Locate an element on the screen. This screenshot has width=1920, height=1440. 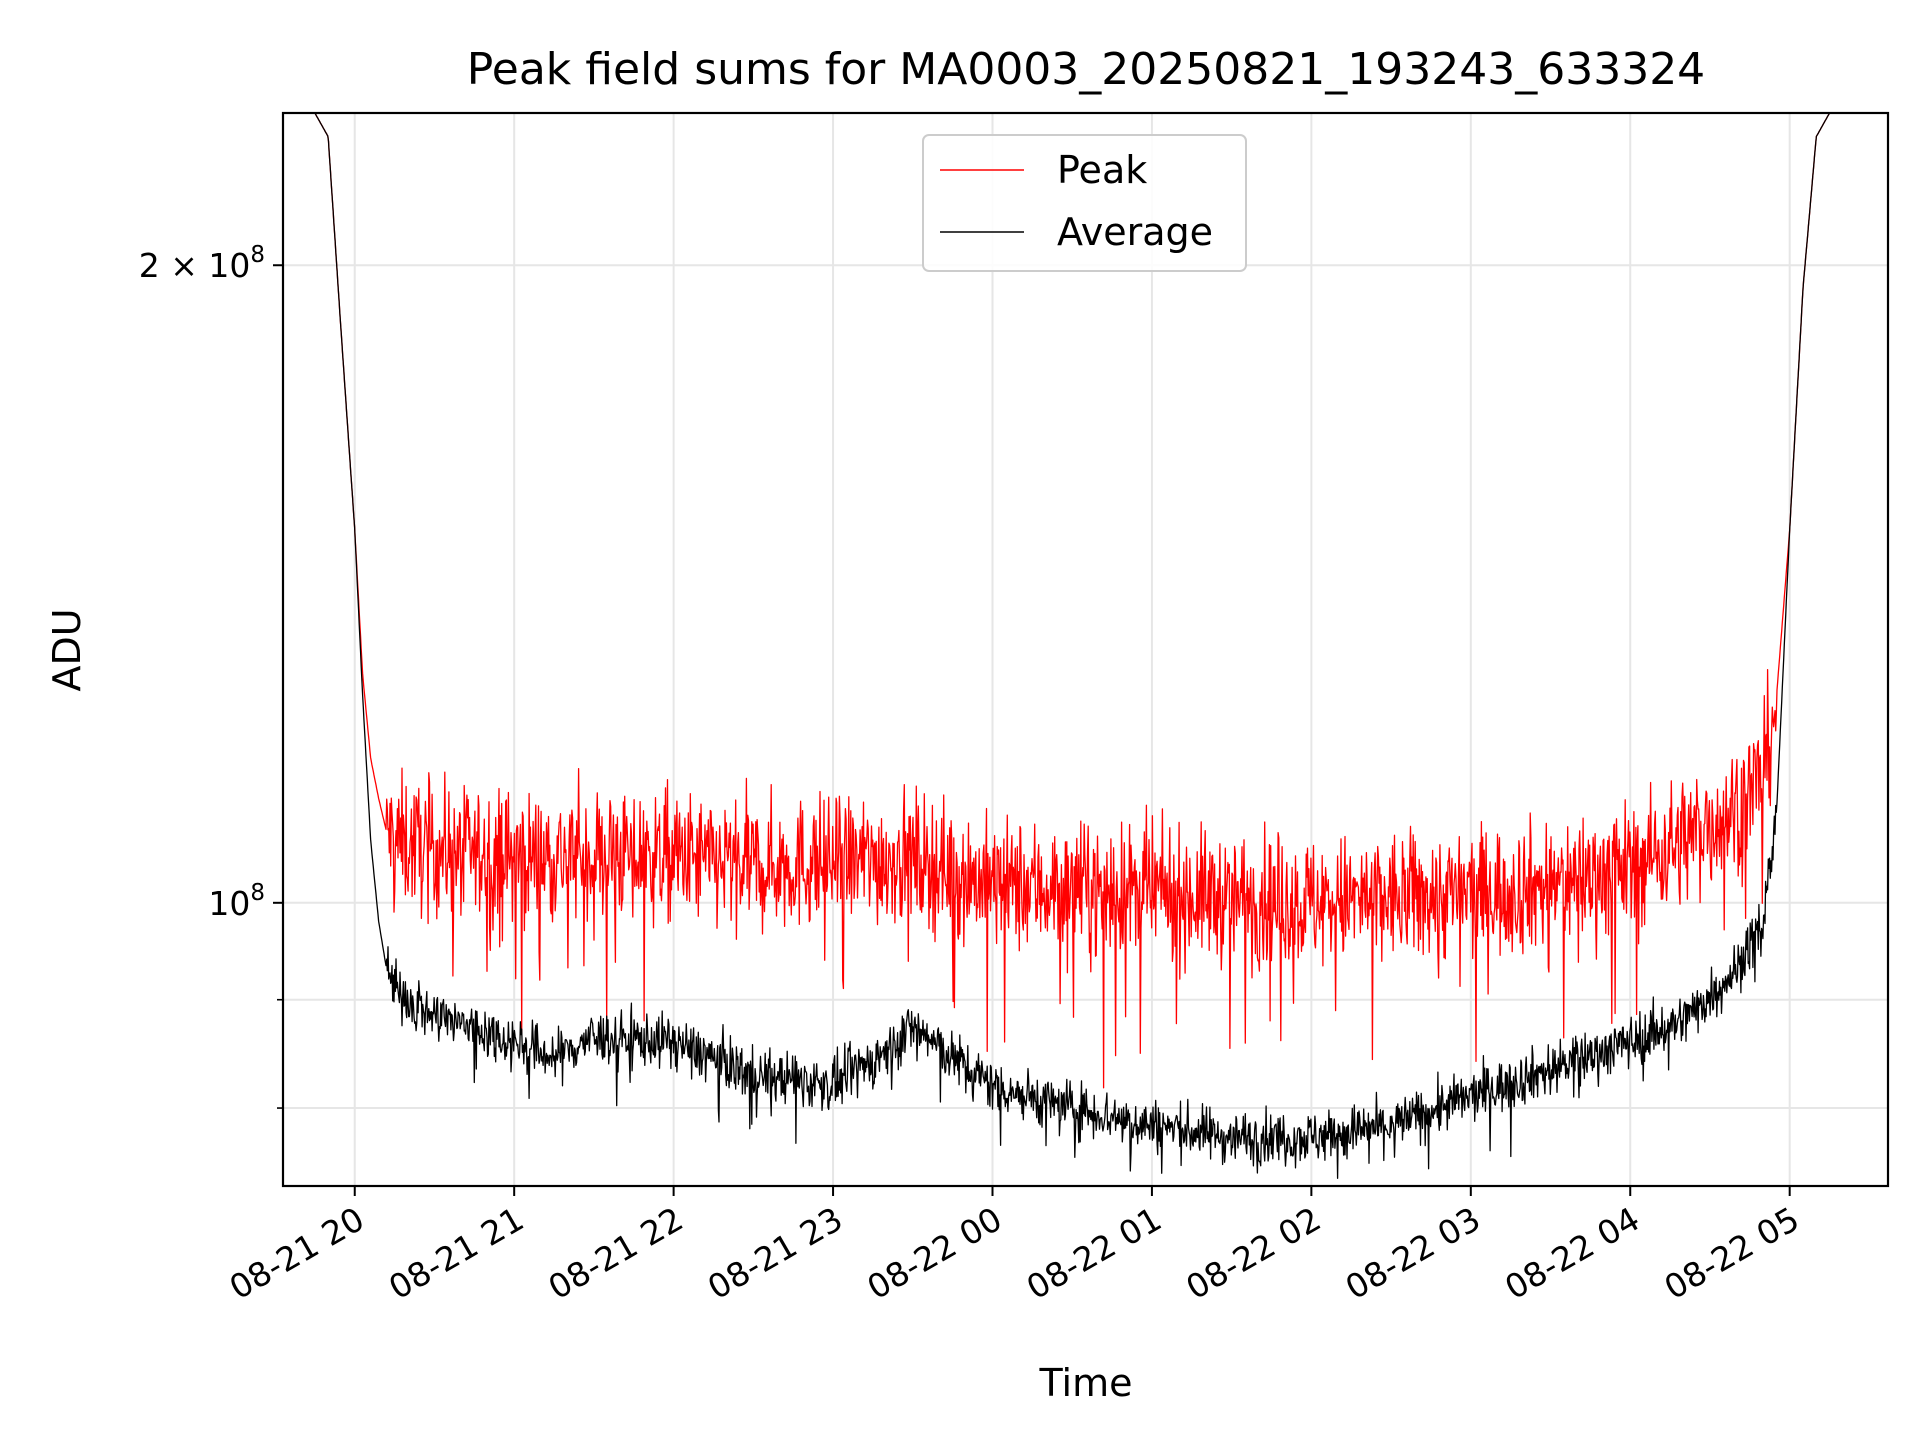
x-axis-label: Time is located at coordinates (1086, 1383).